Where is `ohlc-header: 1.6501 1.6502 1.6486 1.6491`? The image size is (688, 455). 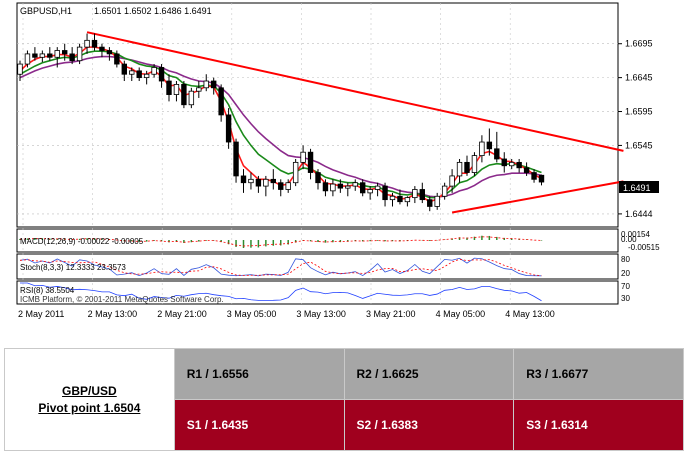
ohlc-header: 1.6501 1.6502 1.6486 1.6491 is located at coordinates (153, 11).